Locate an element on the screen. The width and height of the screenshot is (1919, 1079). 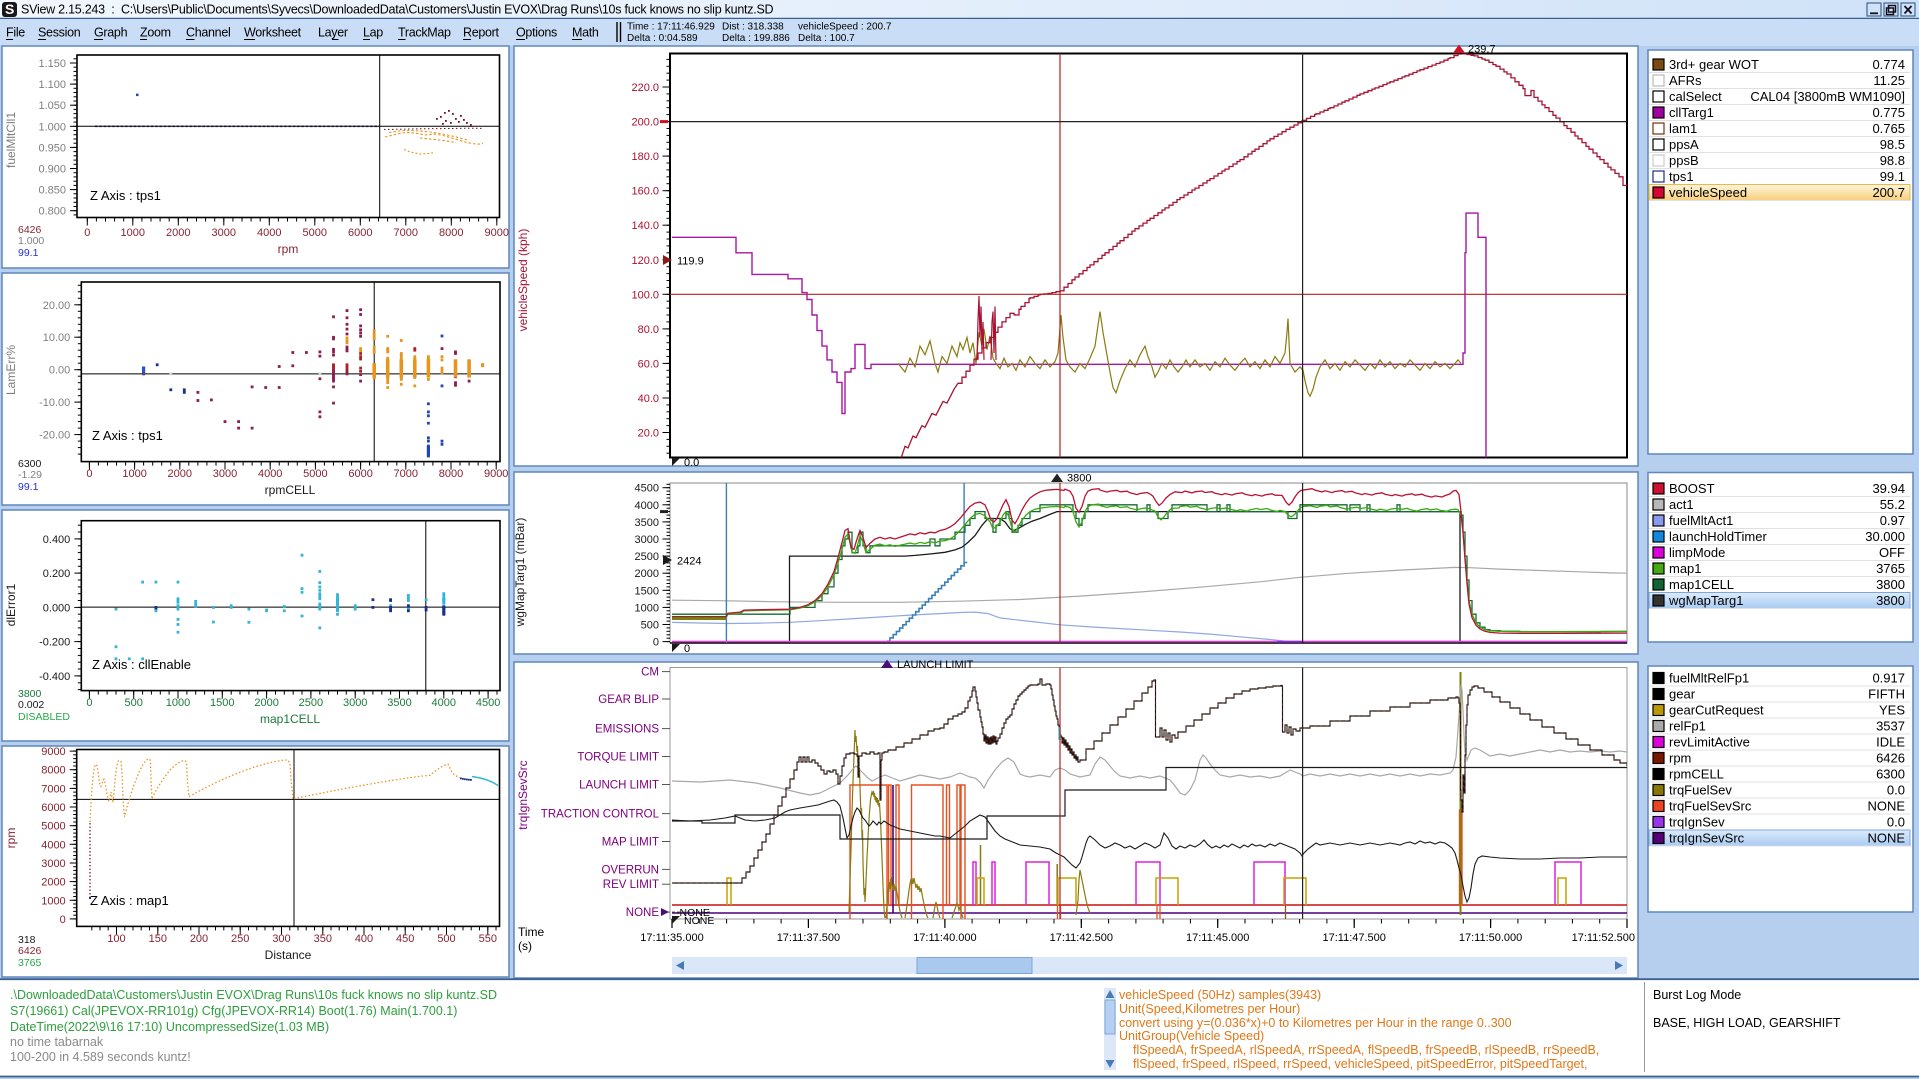
svg-text: MAP LIMIT is located at coordinates (630, 843).